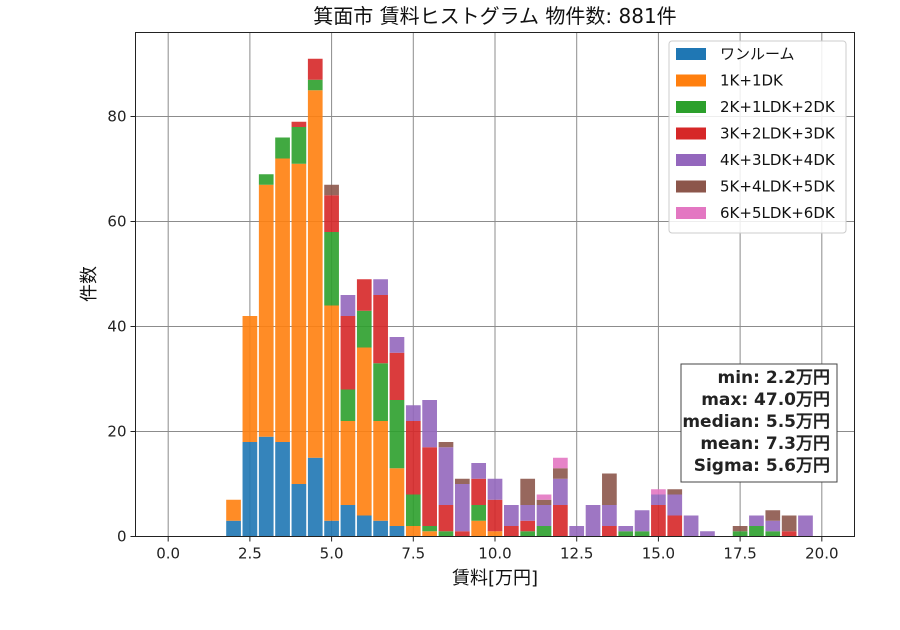  I want to click on legend-label: 6K+5LDK+6DK, so click(778, 213).